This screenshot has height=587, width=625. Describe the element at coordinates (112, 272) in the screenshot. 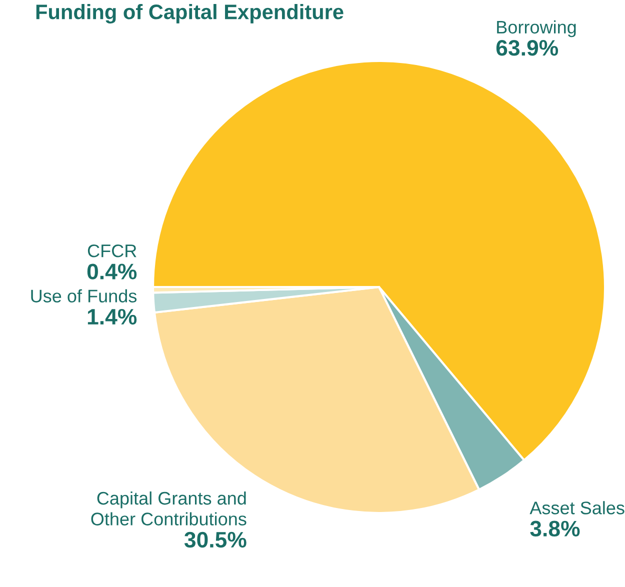

I see `data-label: 0.4%` at that location.